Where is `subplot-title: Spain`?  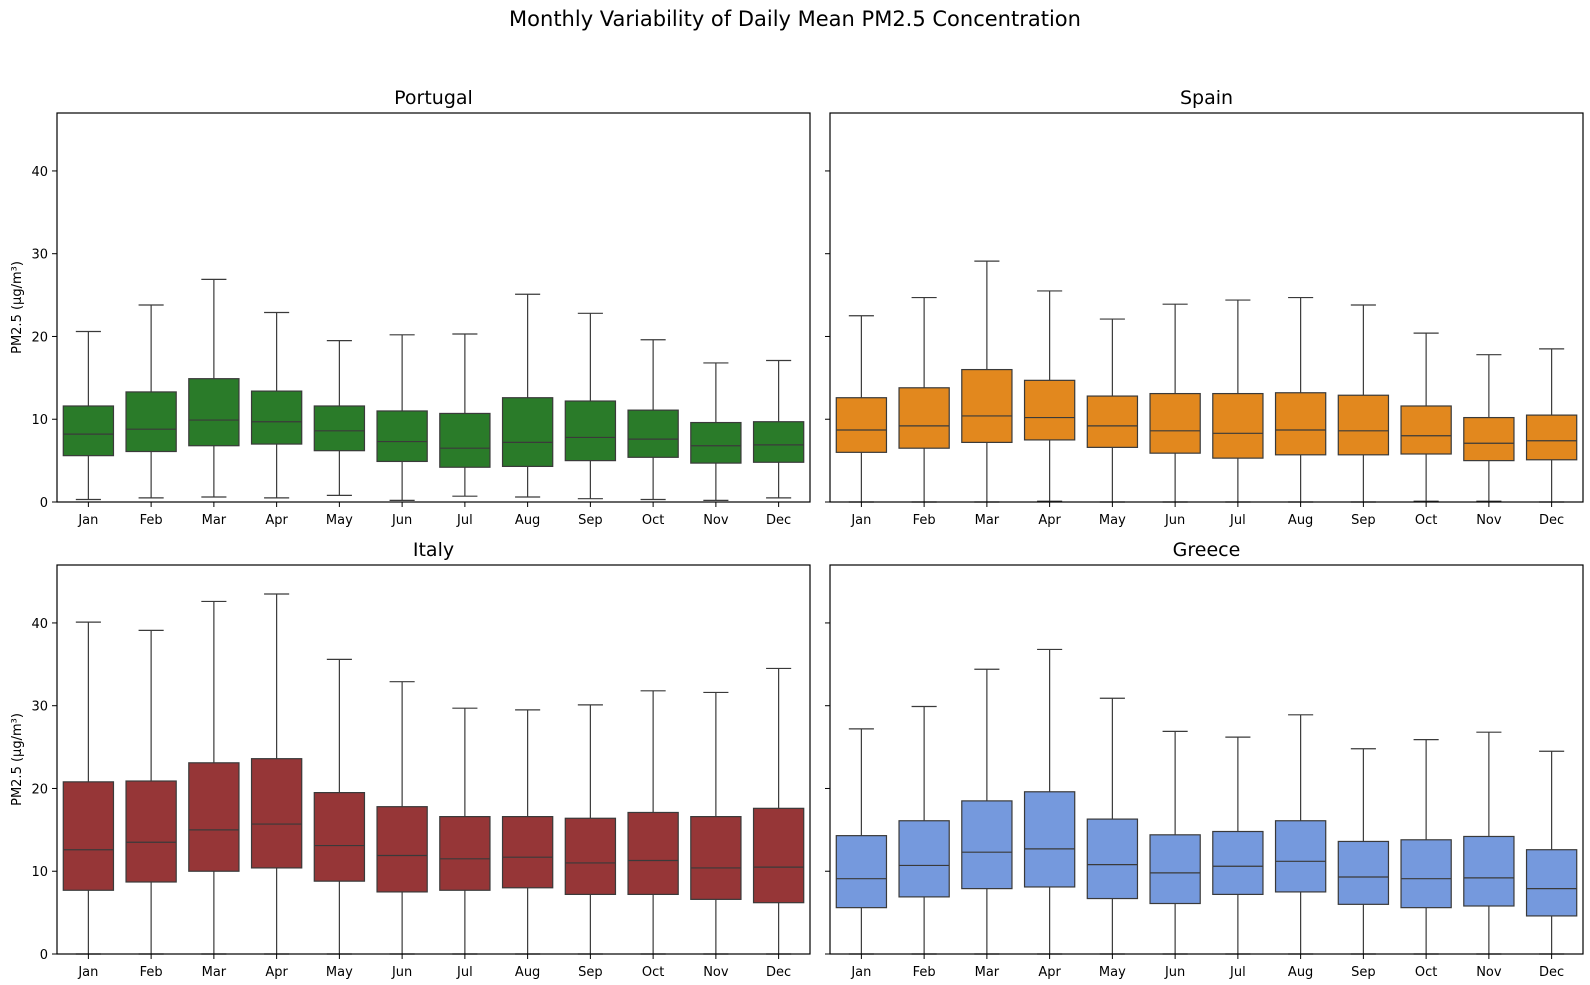
subplot-title: Spain is located at coordinates (1206, 98).